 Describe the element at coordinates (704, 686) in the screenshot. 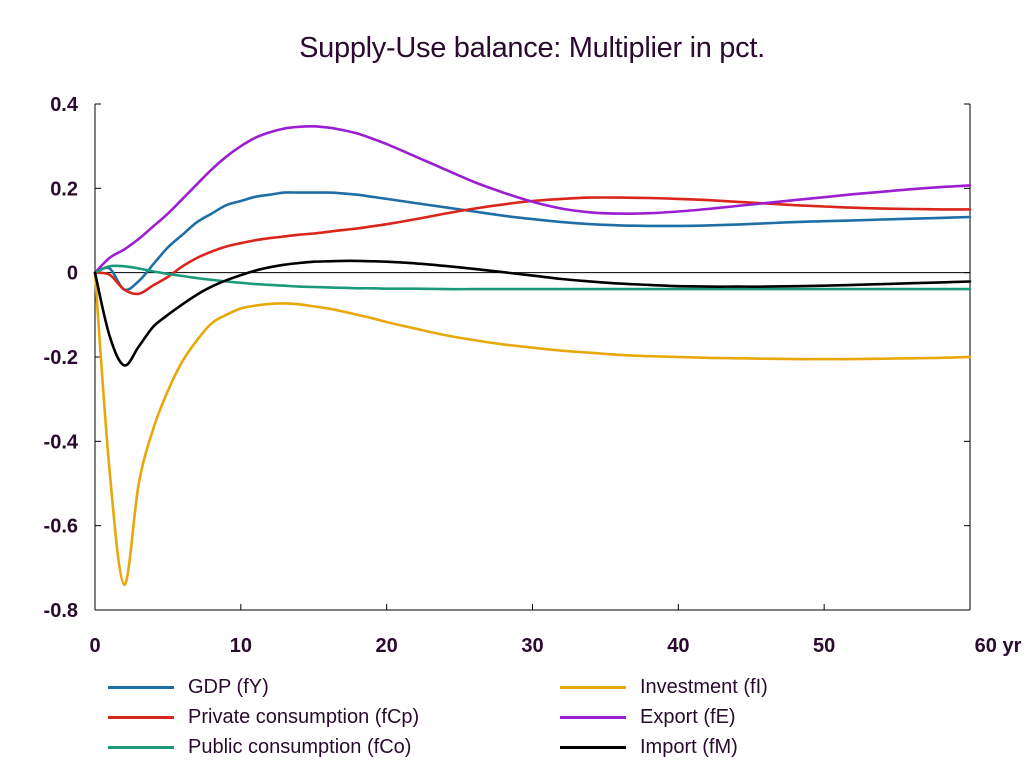

I see `legend-label-investment: Investment (fI)` at that location.